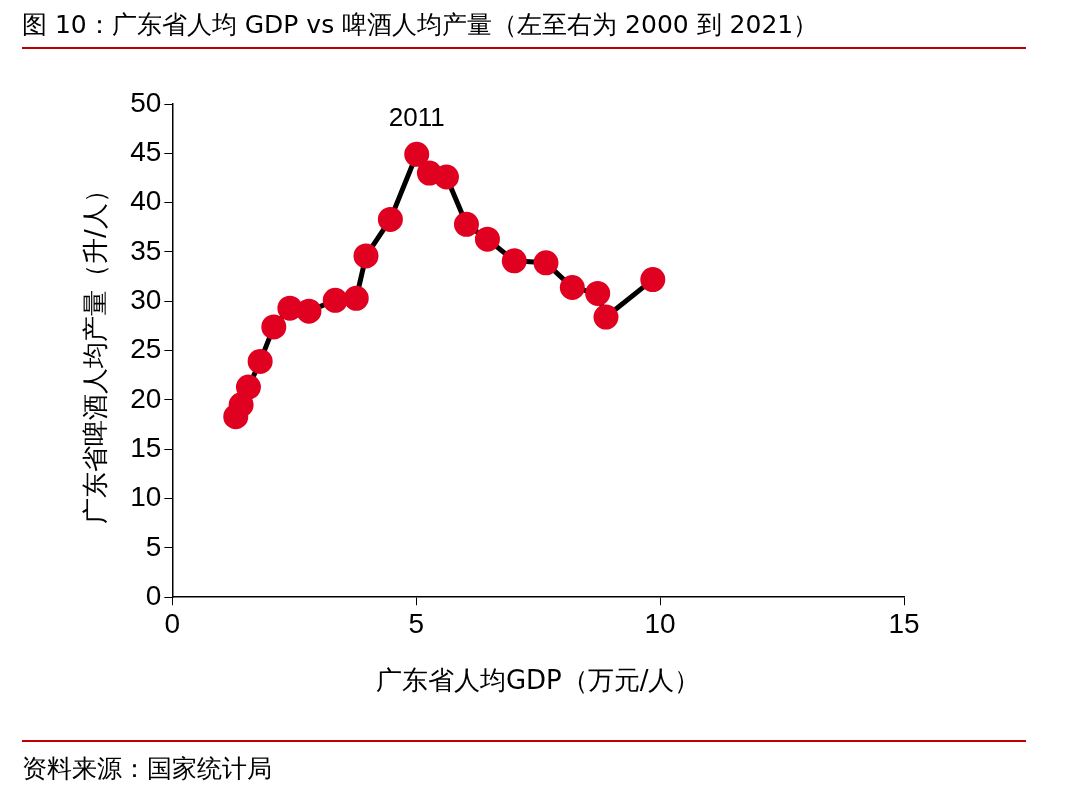 The height and width of the screenshot is (802, 1084). Describe the element at coordinates (146, 299) in the screenshot. I see `y-tick-label: 30` at that location.